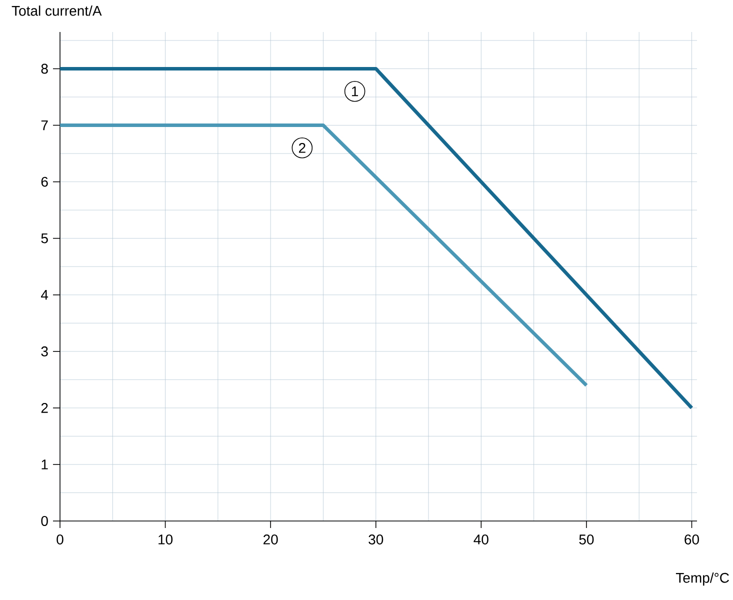  I want to click on x-tick-label: 50, so click(586, 539).